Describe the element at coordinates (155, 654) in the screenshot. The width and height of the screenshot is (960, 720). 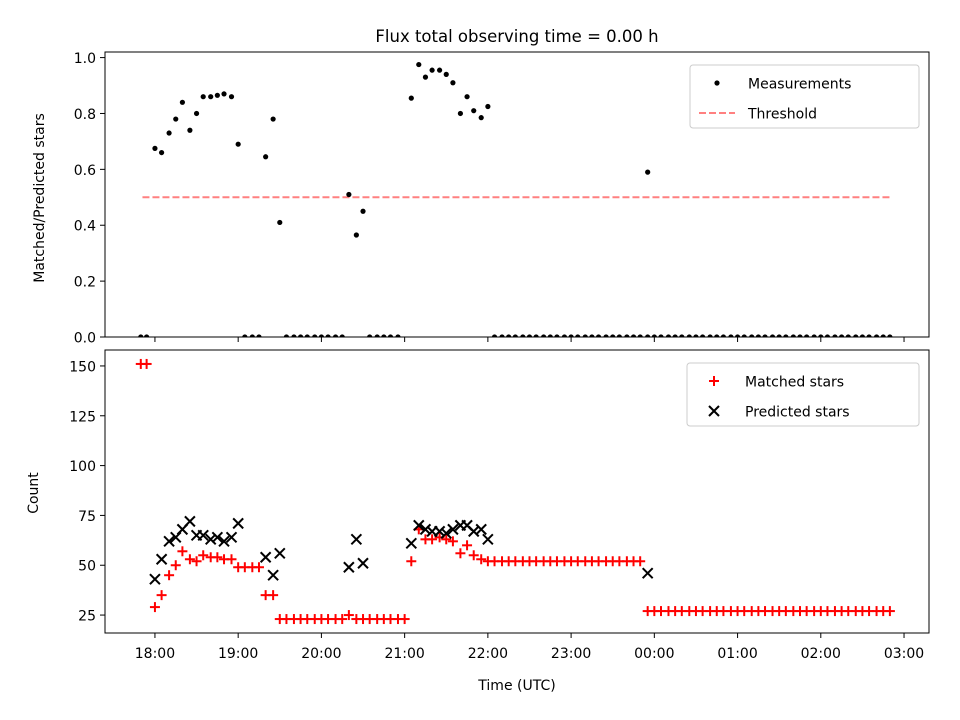
I see `x-tick-label: 18:00` at that location.